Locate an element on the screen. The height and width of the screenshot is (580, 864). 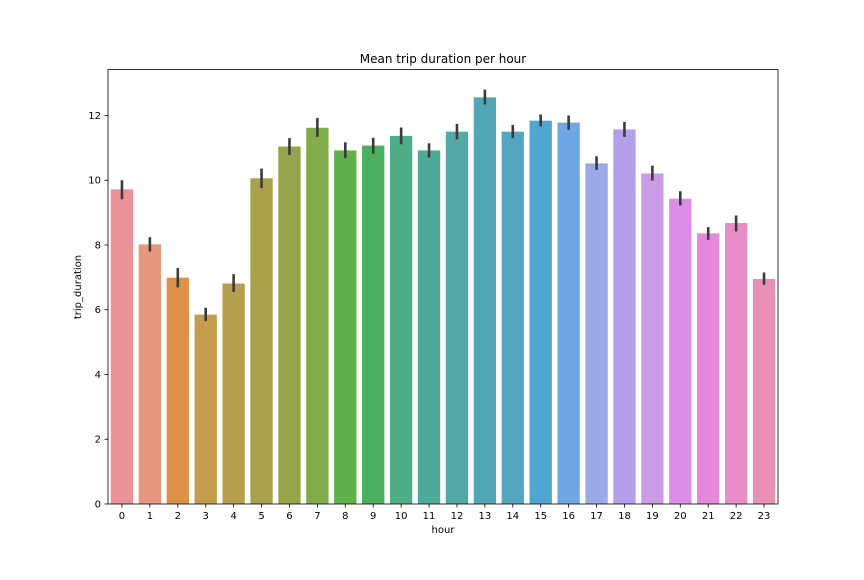
x-tick-label: 3 is located at coordinates (206, 516).